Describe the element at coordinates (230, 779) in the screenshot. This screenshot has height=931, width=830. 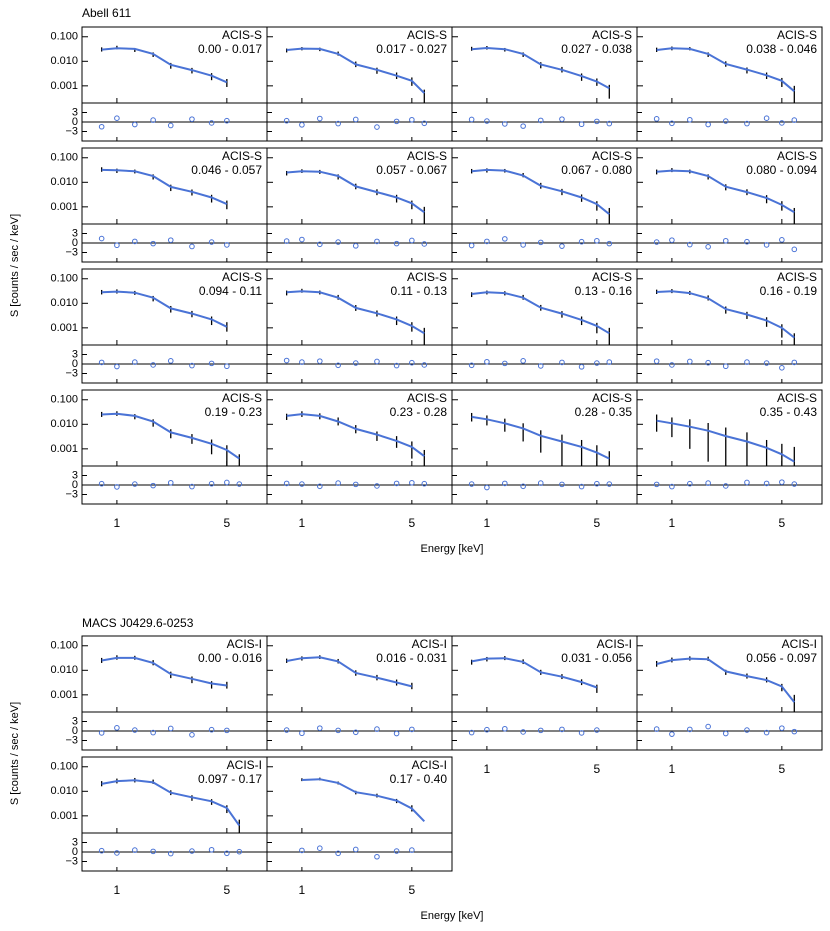
I see `panel-range: 0.097 - 0.17` at that location.